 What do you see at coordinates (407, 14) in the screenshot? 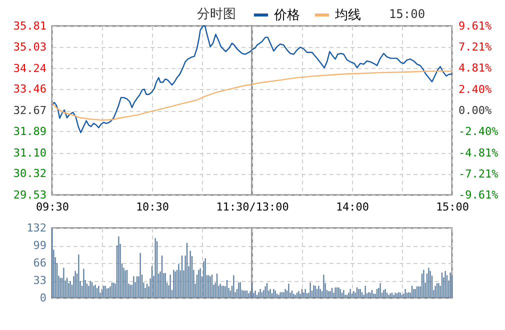
I see `text: 15:00` at bounding box center [407, 14].